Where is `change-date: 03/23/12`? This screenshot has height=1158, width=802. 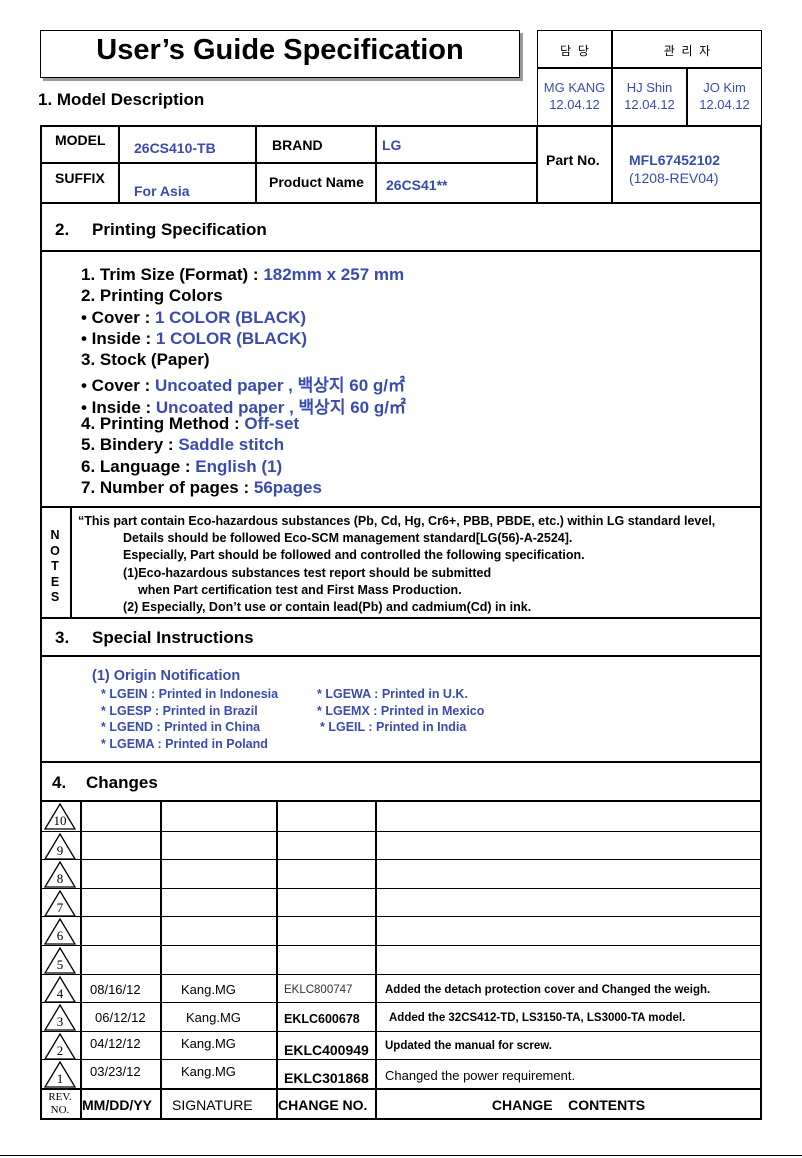 change-date: 03/23/12 is located at coordinates (115, 1072).